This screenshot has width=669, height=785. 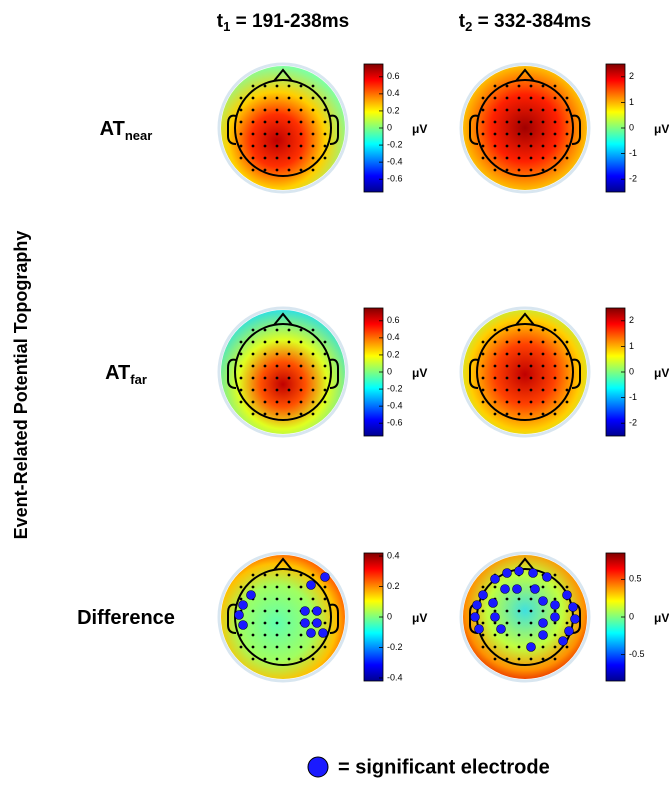 I want to click on colorbar-tick-label: -0.2, so click(x=395, y=388).